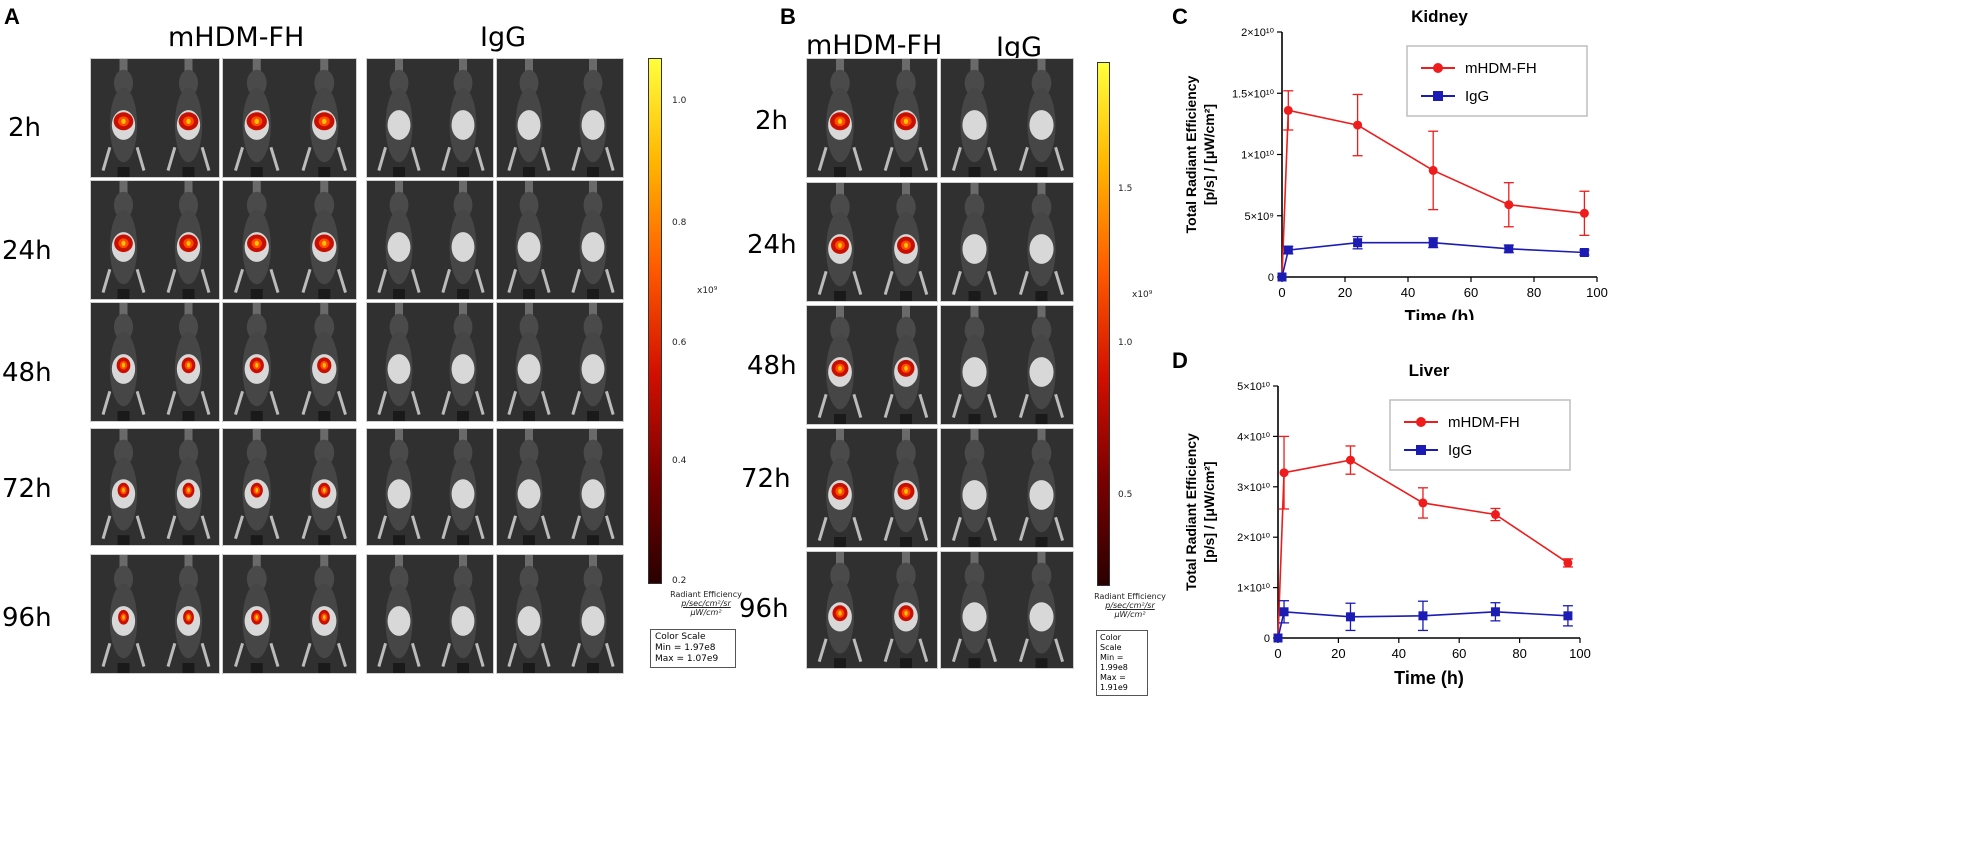  I want to click on y-tick-label: 1.5×10¹⁰, so click(1253, 94).